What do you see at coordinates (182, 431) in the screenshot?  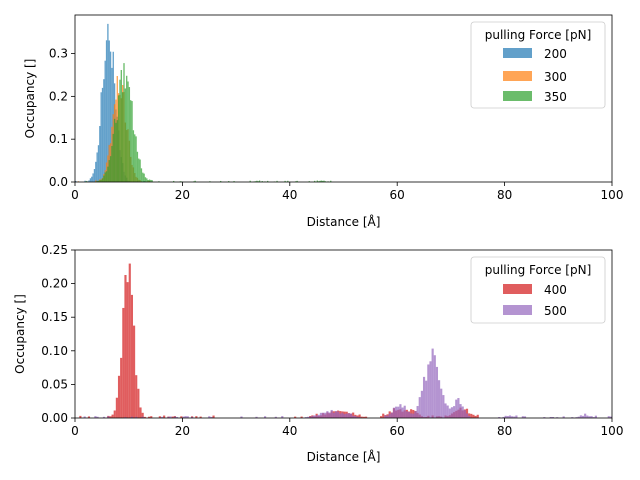 I see `x-tick-label: 20` at bounding box center [182, 431].